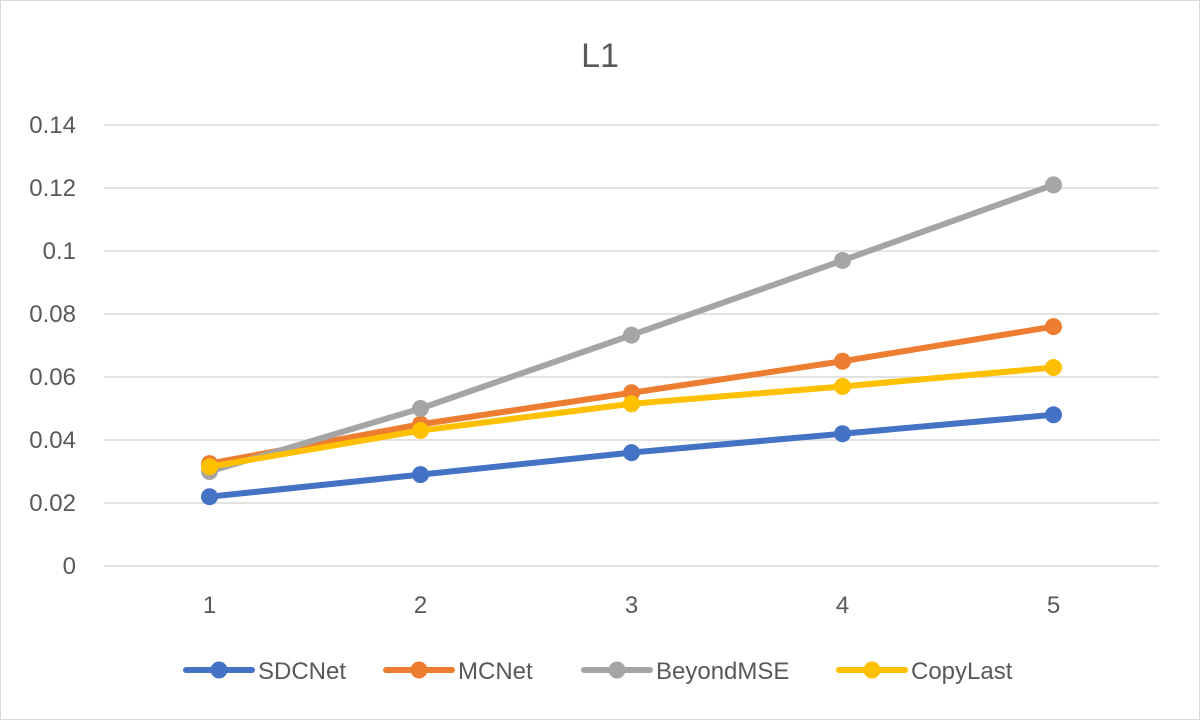  Describe the element at coordinates (69, 566) in the screenshot. I see `y-tick-label: 0` at that location.